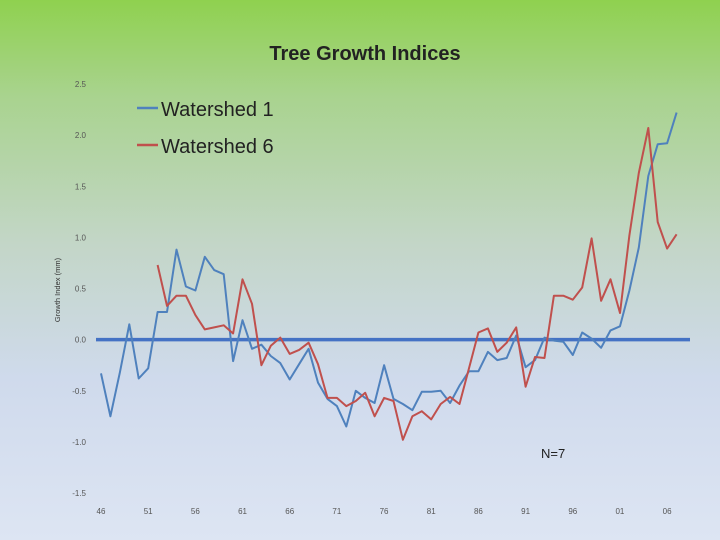  I want to click on x-tick-label: 06, so click(667, 511).